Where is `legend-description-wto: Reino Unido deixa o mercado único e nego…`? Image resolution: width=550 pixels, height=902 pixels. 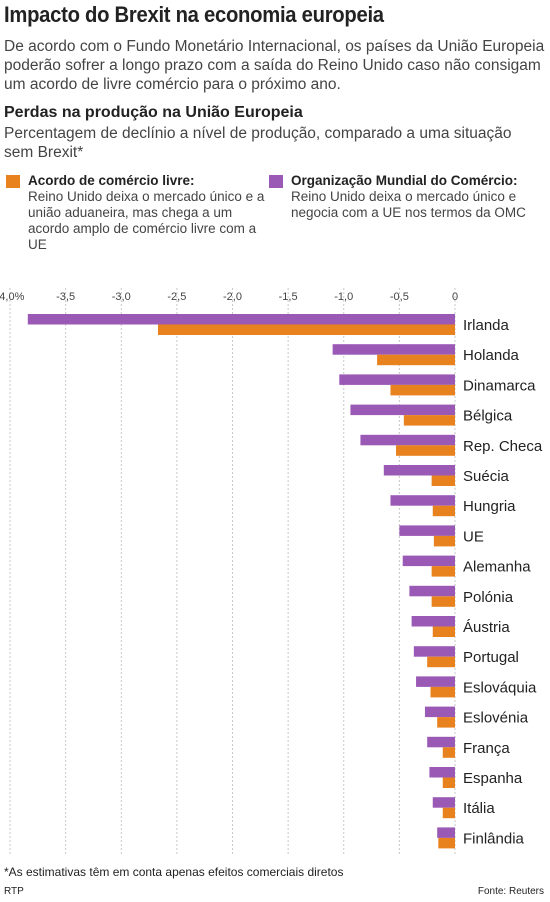
legend-description-wto: Reino Unido deixa o mercado único e nego… is located at coordinates (408, 204).